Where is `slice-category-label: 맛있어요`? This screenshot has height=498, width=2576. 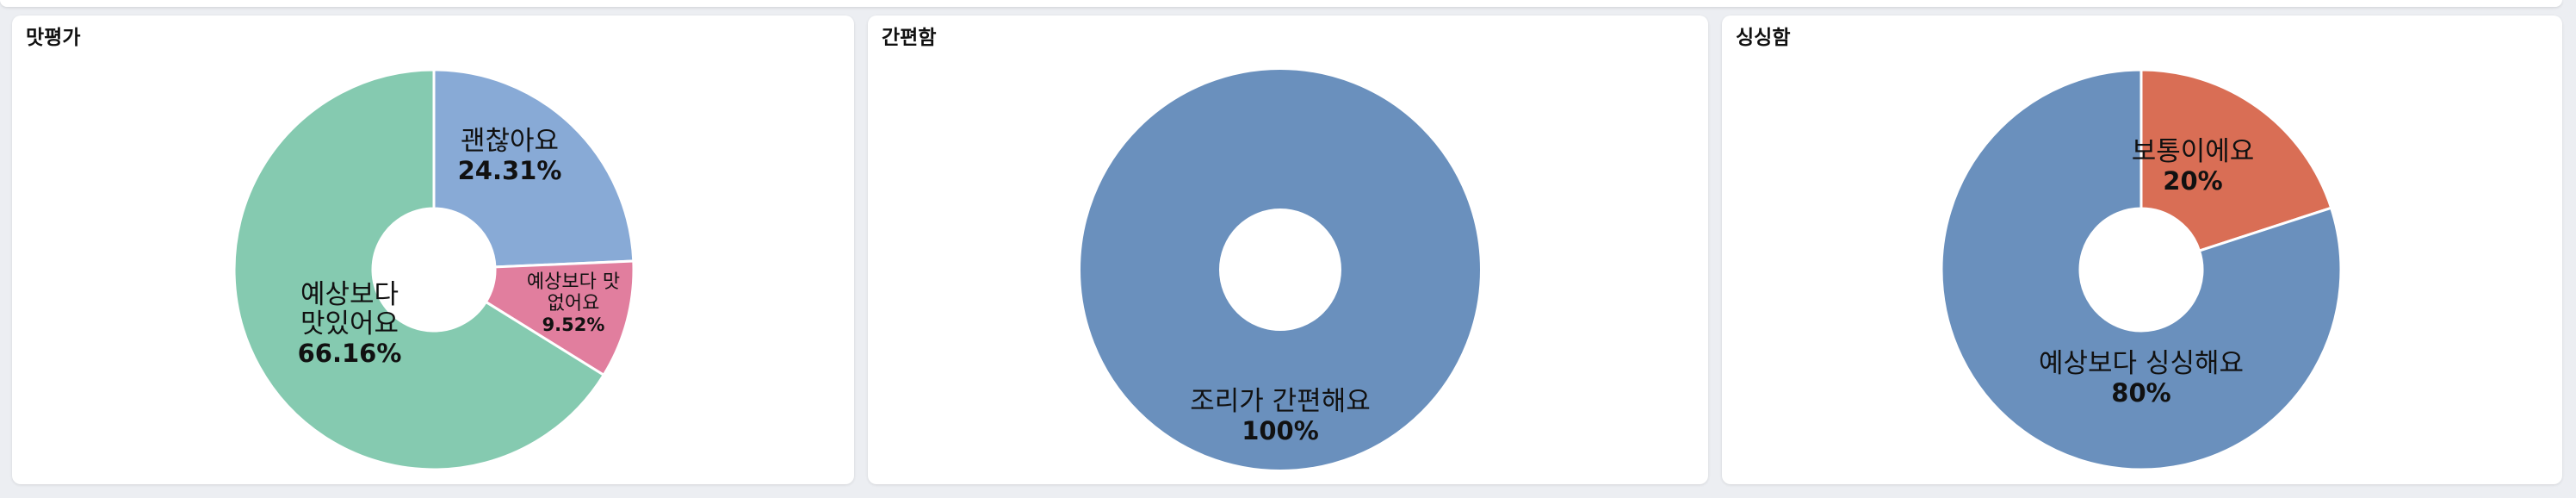
slice-category-label: 맛있어요 is located at coordinates (350, 323).